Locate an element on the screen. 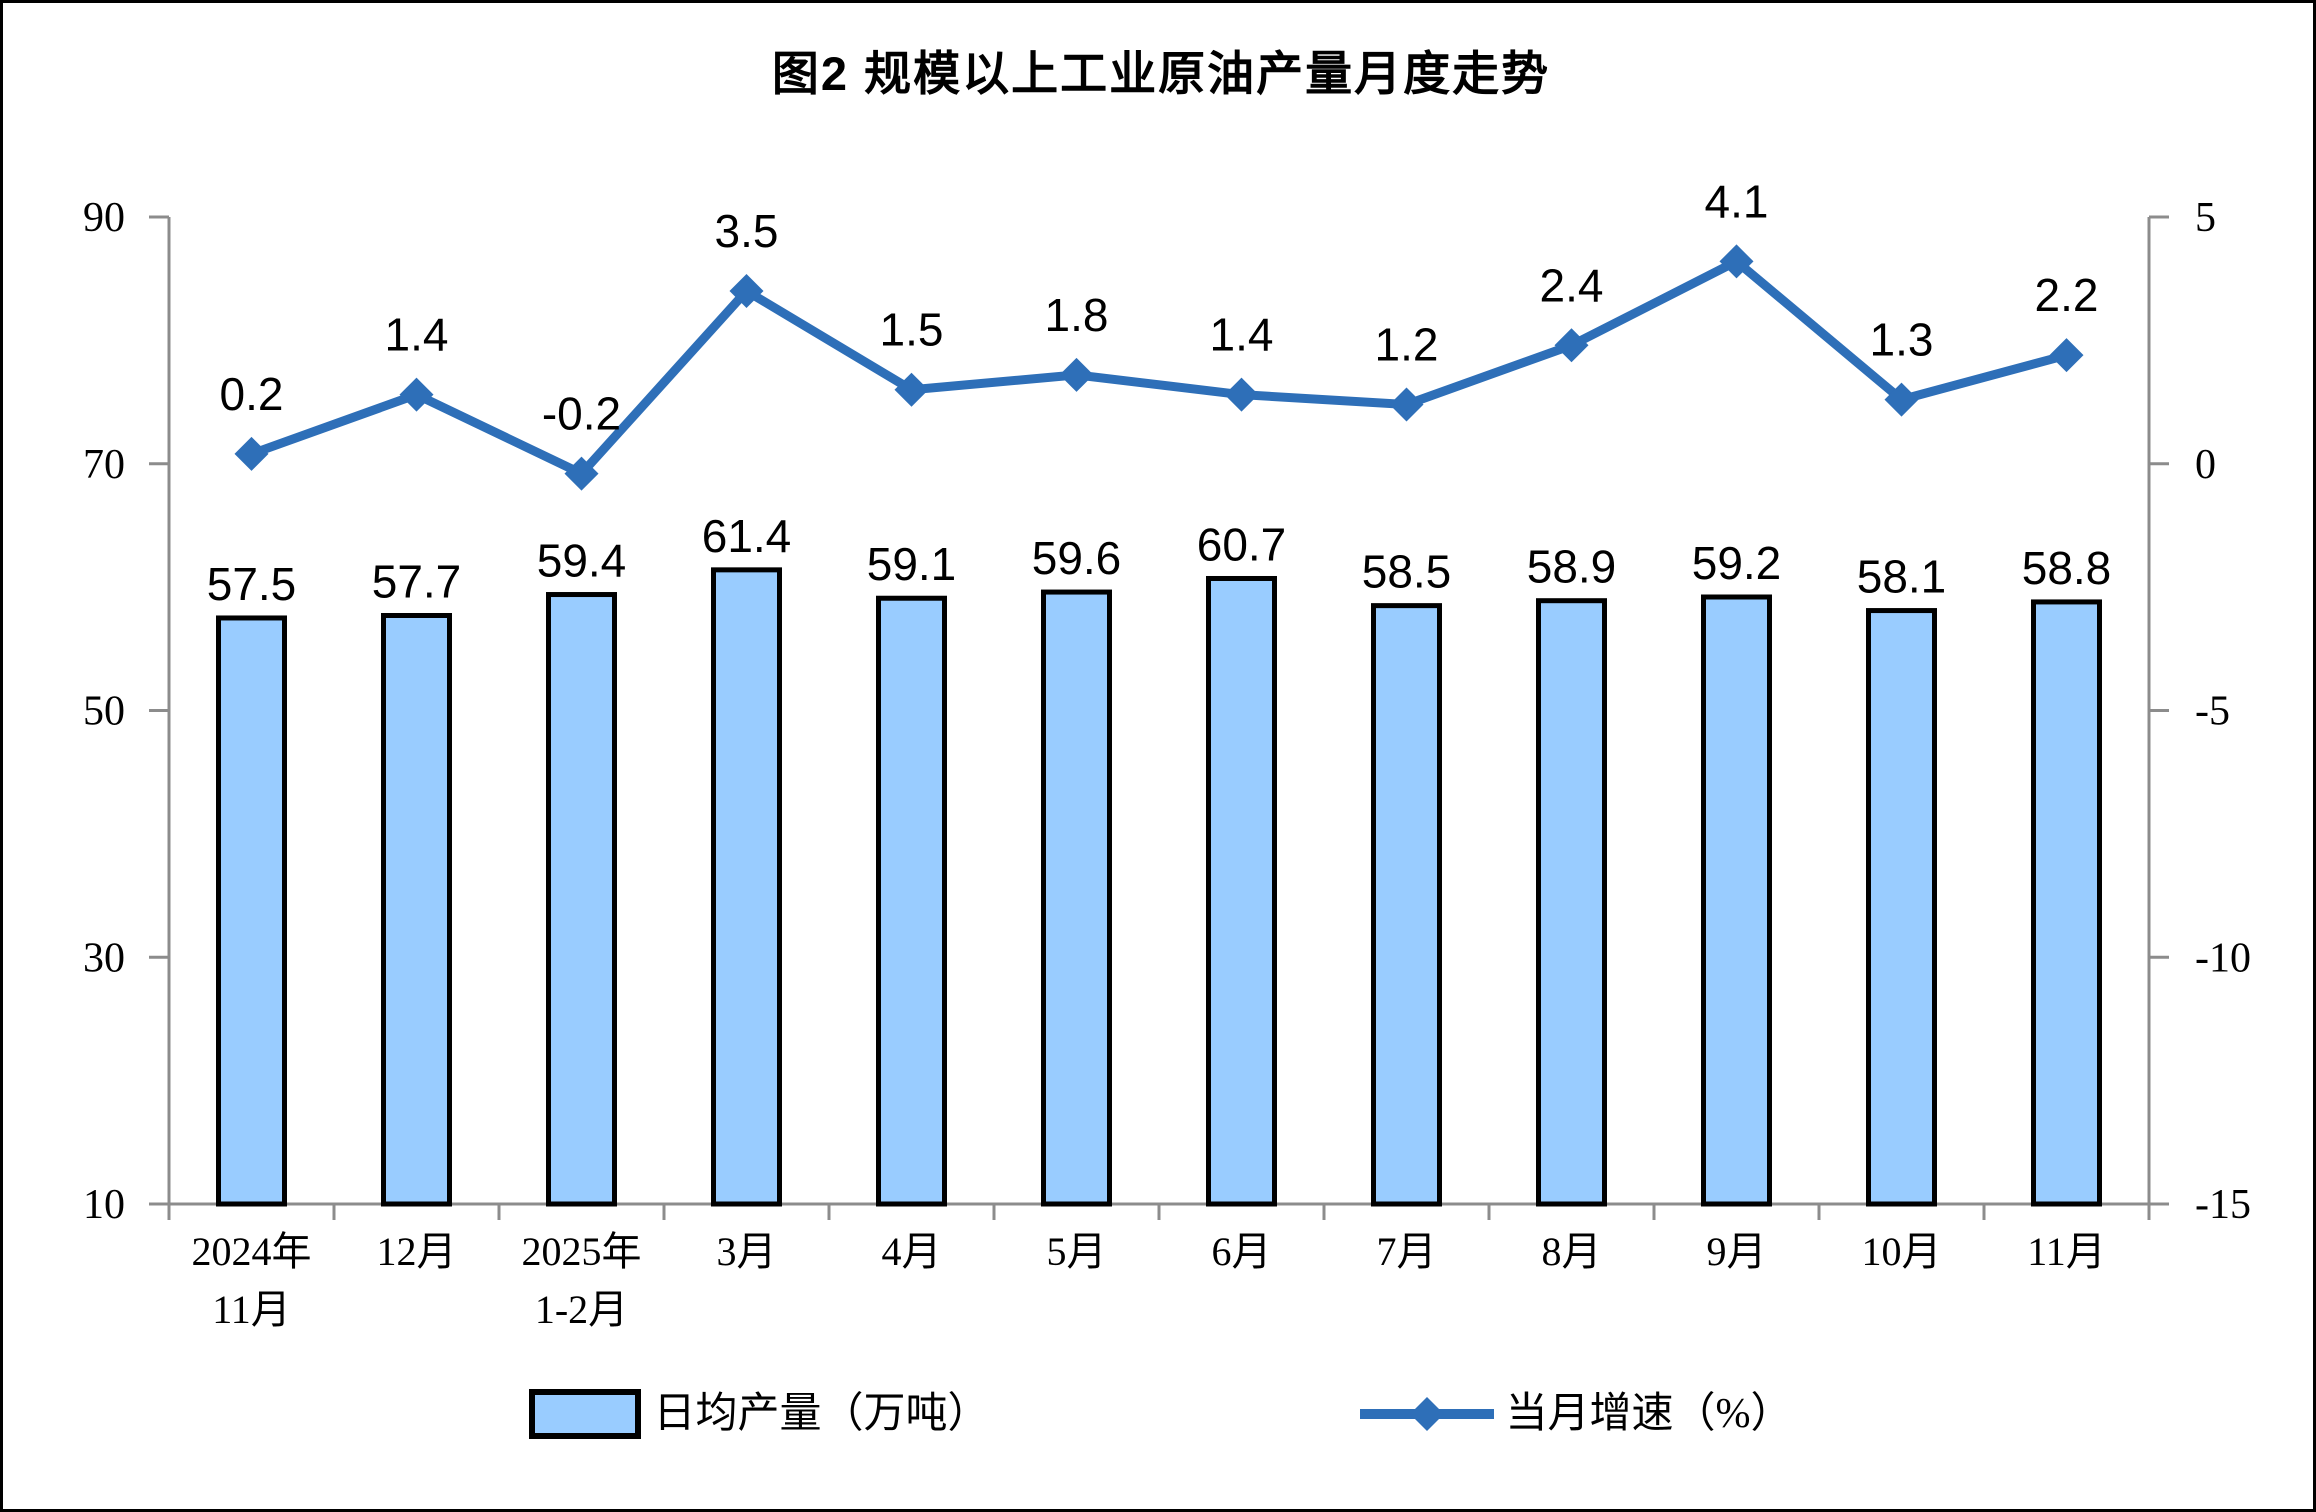 This screenshot has height=1512, width=2316. x-axis-category-label: 2024年 is located at coordinates (252, 1251).